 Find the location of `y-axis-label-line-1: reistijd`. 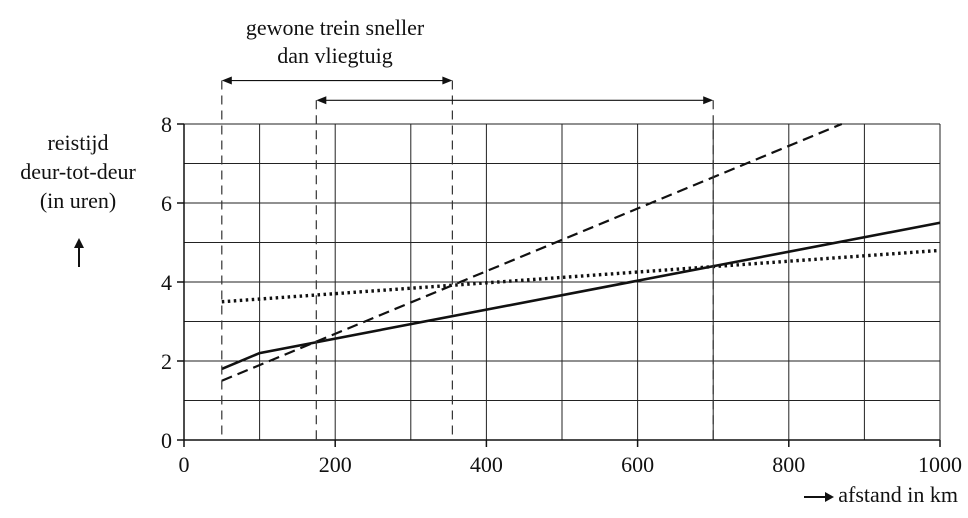

y-axis-label-line-1: reistijd is located at coordinates (78, 142).